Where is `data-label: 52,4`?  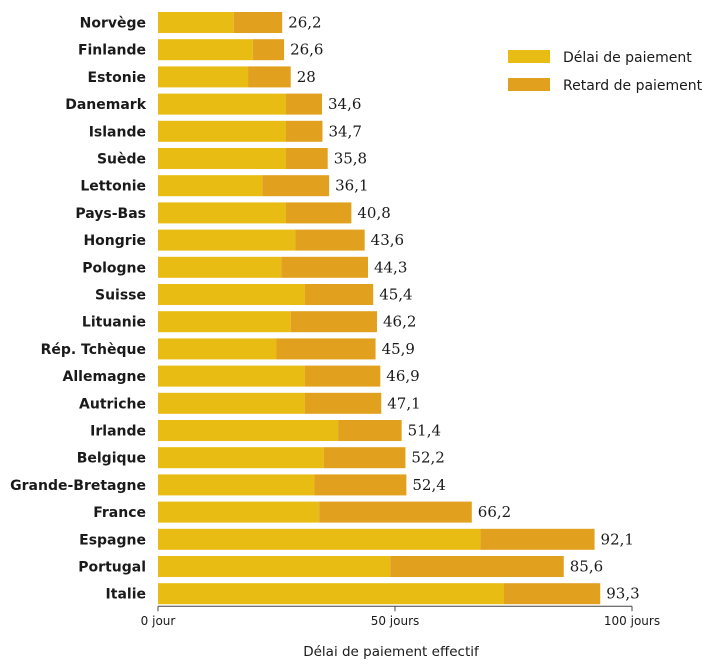
data-label: 52,4 is located at coordinates (428, 485).